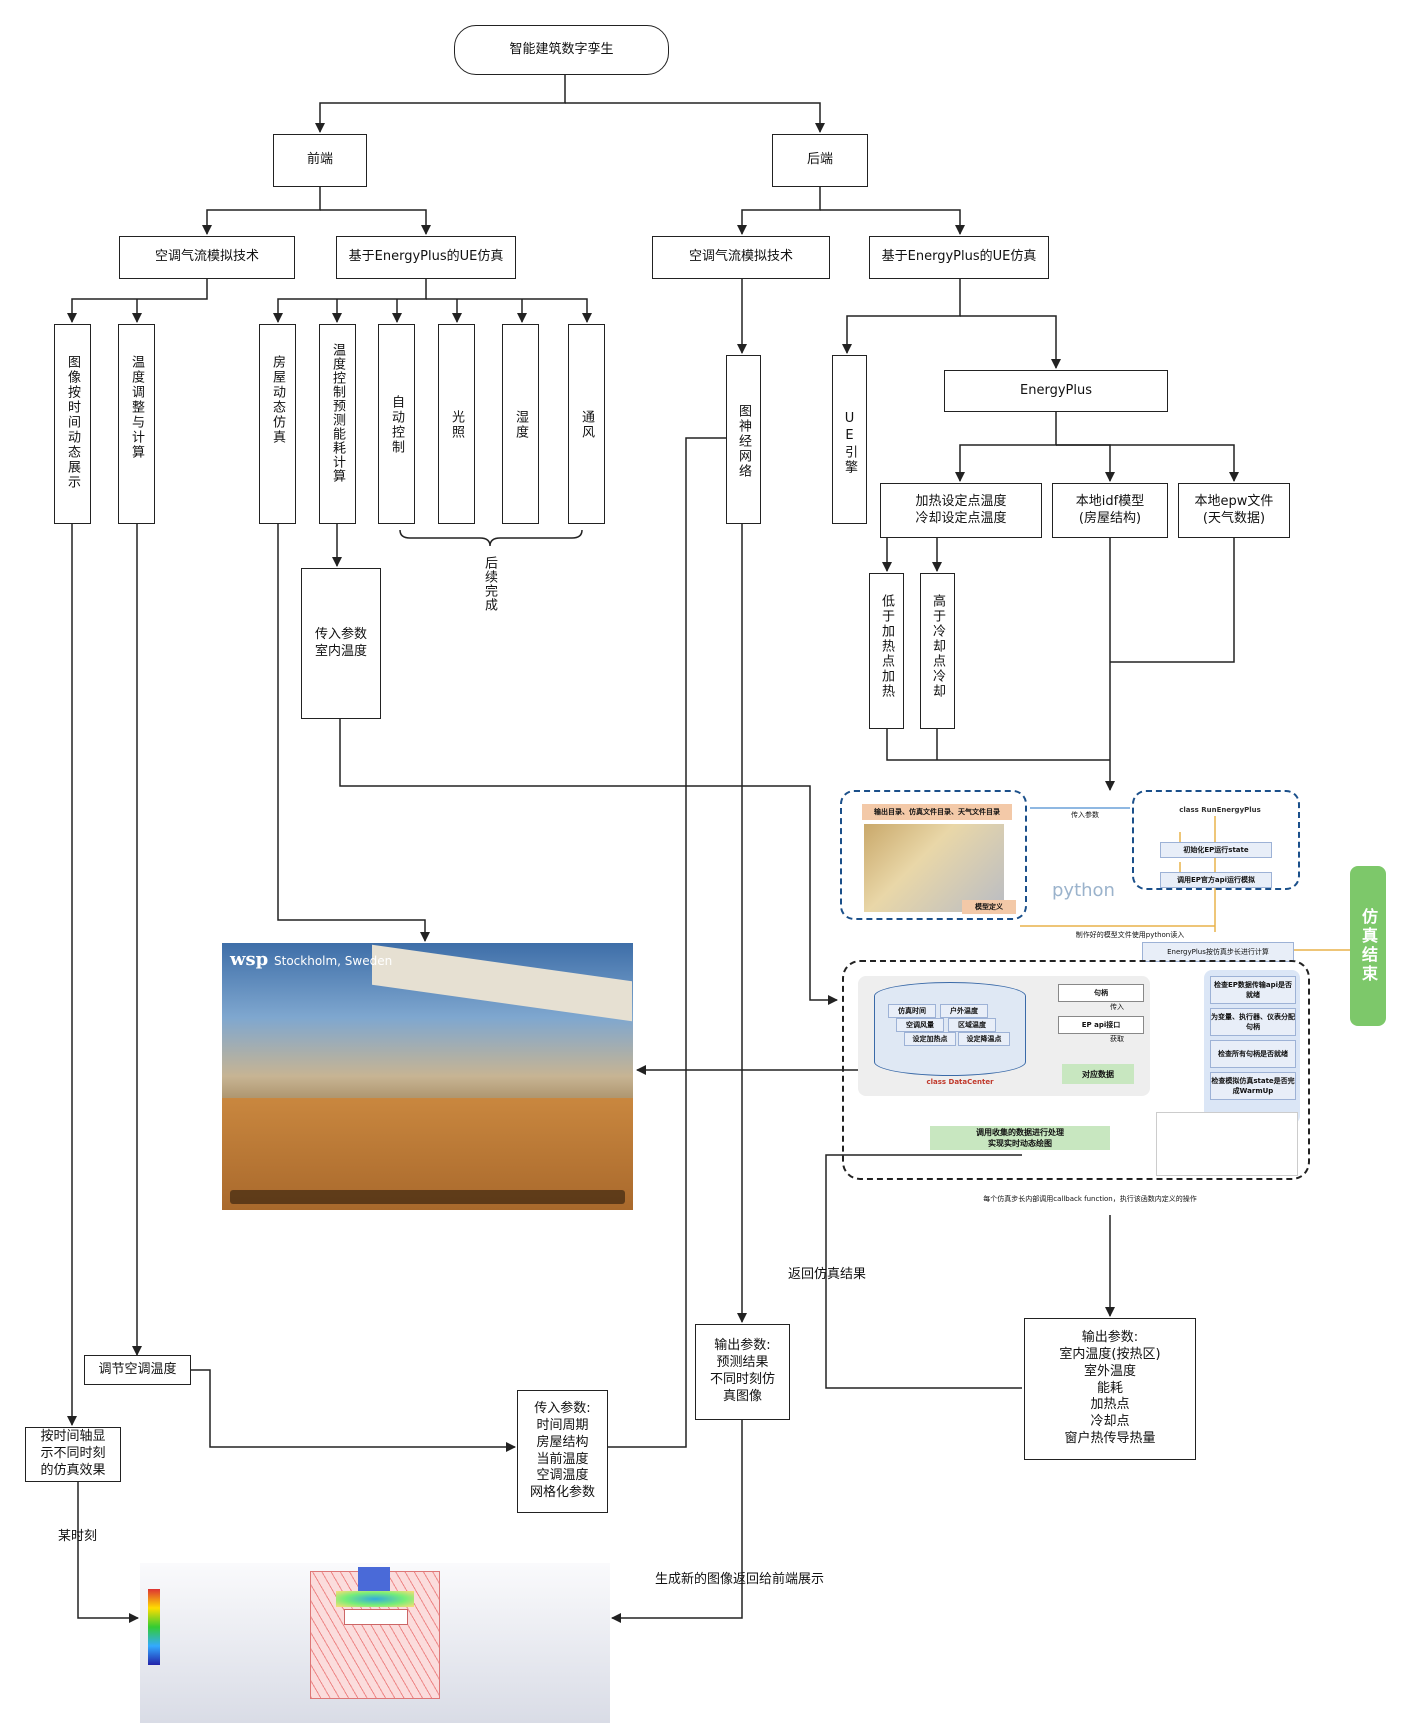 This screenshot has height=1723, width=1417. I want to click on field-ac-airflow: 空调风量, so click(920, 1025).